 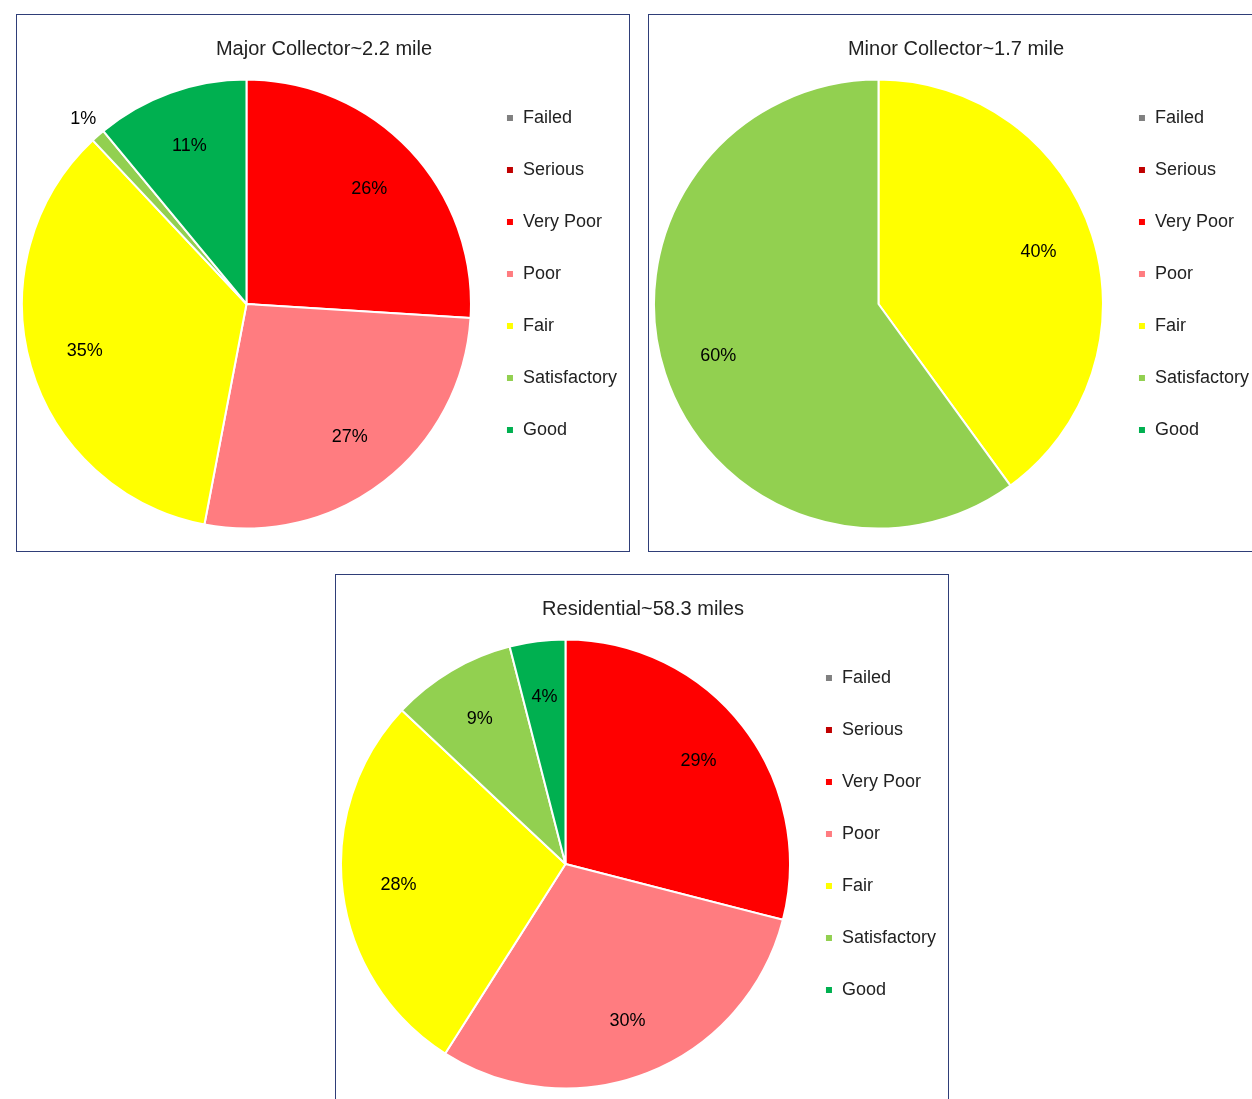 I want to click on chart-title: Minor Collector~1.7 mile, so click(x=956, y=47).